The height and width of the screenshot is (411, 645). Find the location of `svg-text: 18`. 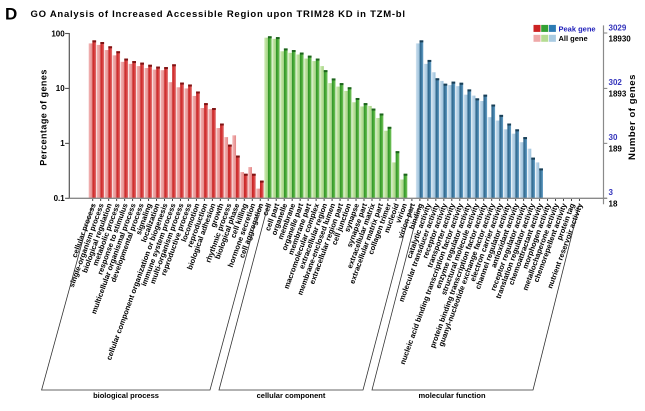

svg-text: 18 is located at coordinates (613, 204).